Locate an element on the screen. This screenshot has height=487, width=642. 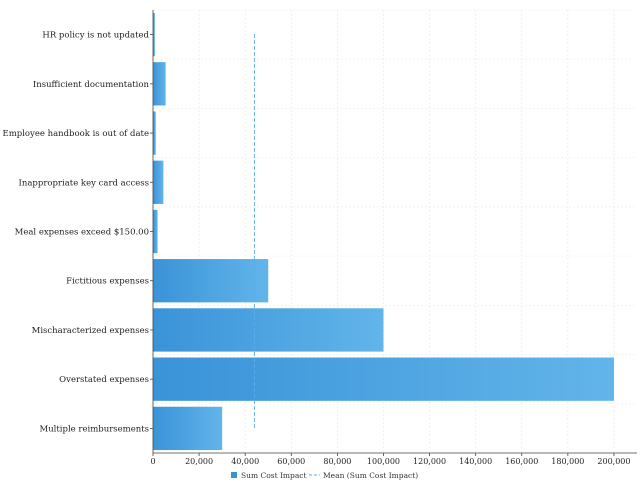
category-label: Mischaracterized expenses is located at coordinates (90, 331).